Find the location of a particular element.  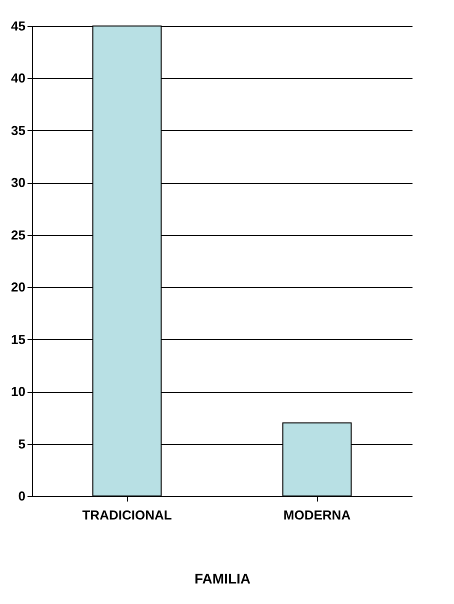

y-tick-label: 10 is located at coordinates (18, 392).